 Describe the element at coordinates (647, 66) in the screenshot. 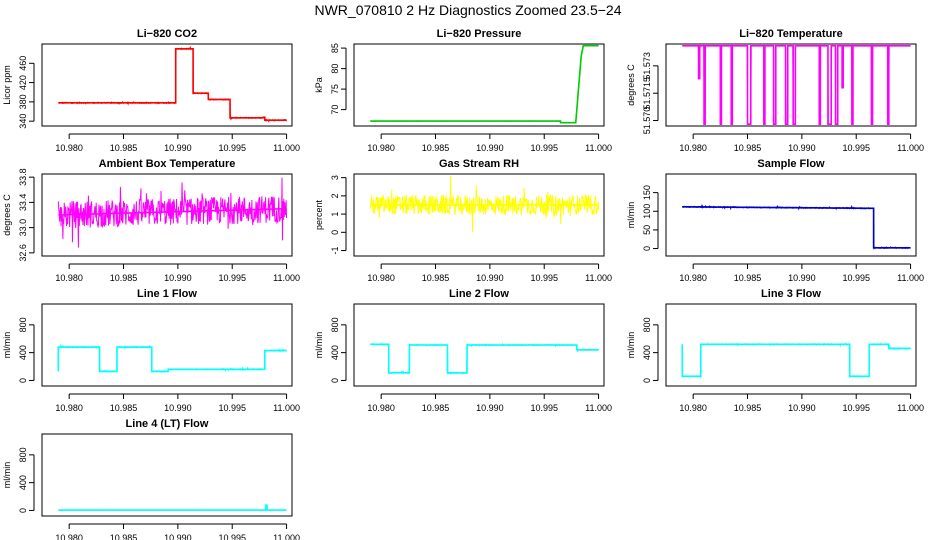

I see `y-tick-label: 51.573` at that location.